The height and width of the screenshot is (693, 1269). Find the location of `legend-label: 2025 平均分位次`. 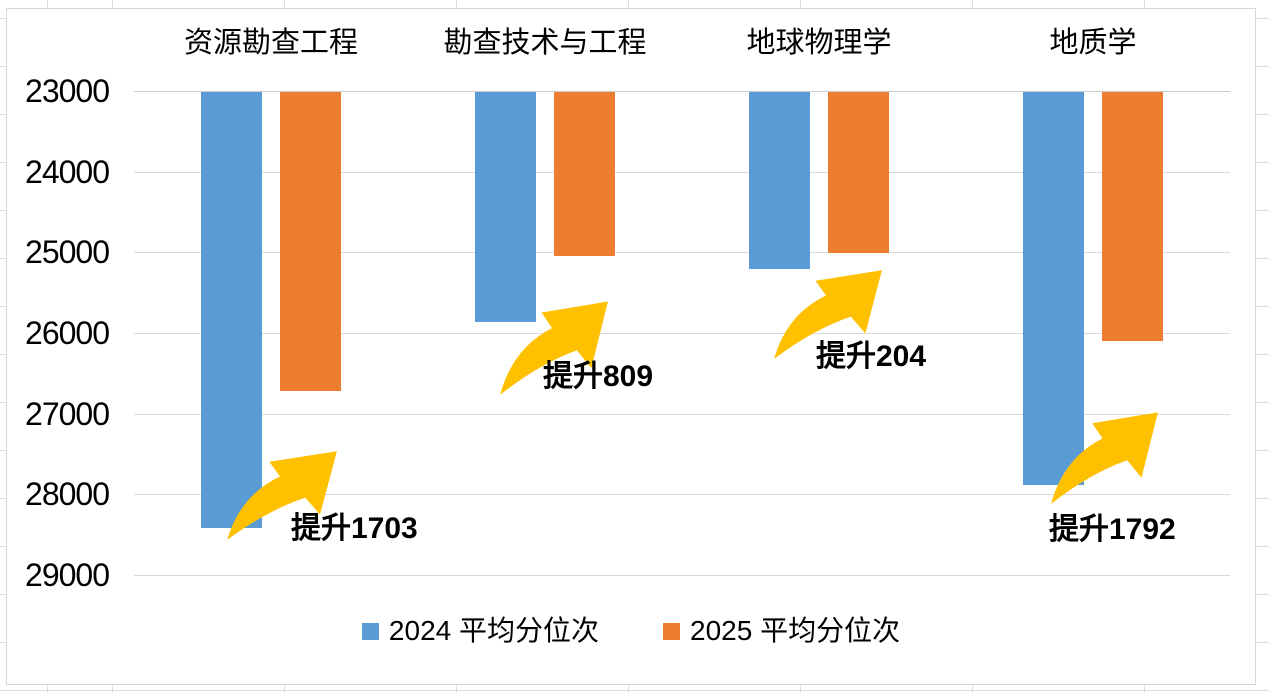

legend-label: 2025 平均分位次 is located at coordinates (795, 630).